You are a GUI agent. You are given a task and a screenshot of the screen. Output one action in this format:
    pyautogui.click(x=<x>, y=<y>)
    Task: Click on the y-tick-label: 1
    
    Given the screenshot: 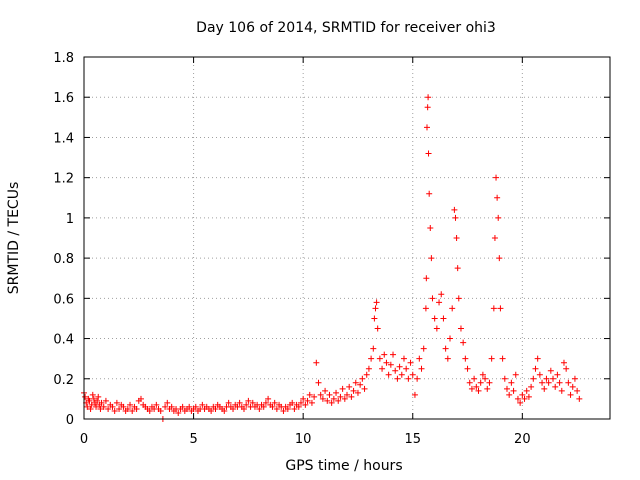 What is the action you would take?
    pyautogui.click(x=70, y=219)
    